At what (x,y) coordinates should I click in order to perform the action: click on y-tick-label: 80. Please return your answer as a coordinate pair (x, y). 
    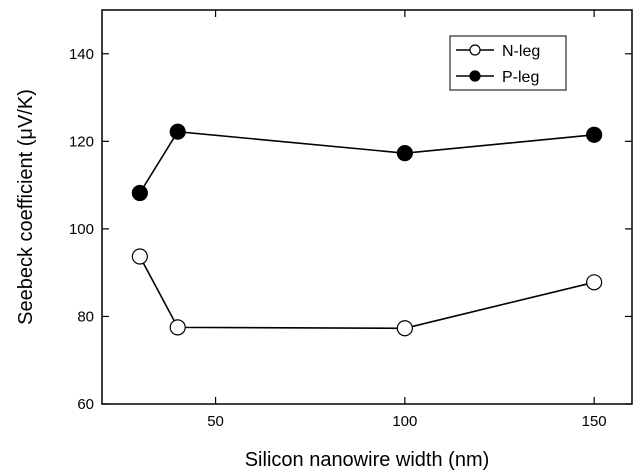
    Looking at the image, I should click on (85, 316).